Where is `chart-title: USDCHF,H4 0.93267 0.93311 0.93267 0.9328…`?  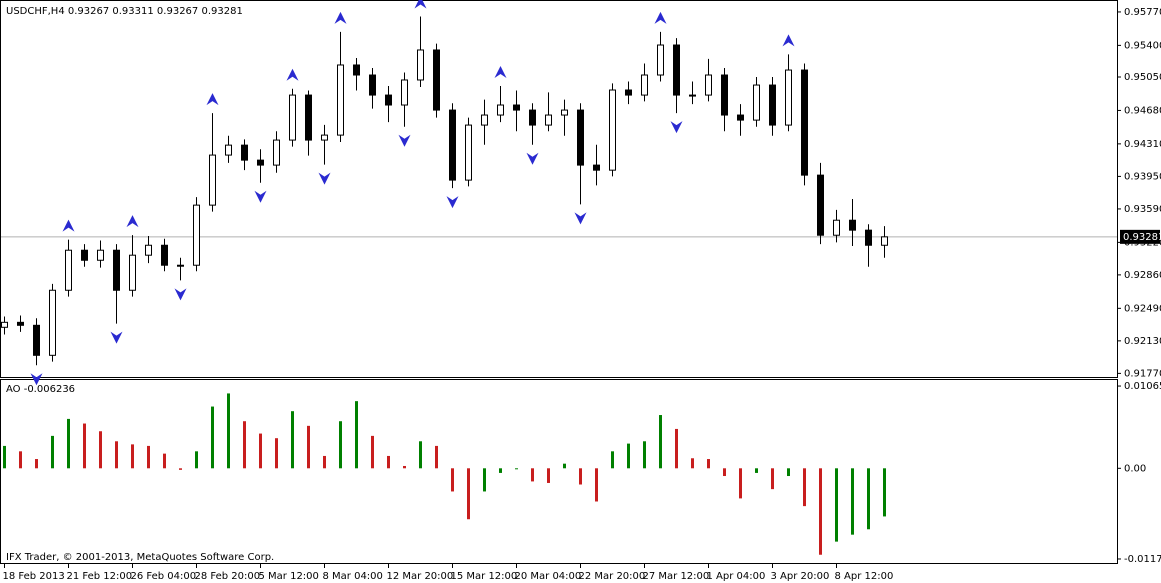 chart-title: USDCHF,H4 0.93267 0.93311 0.93267 0.9328… is located at coordinates (124, 11).